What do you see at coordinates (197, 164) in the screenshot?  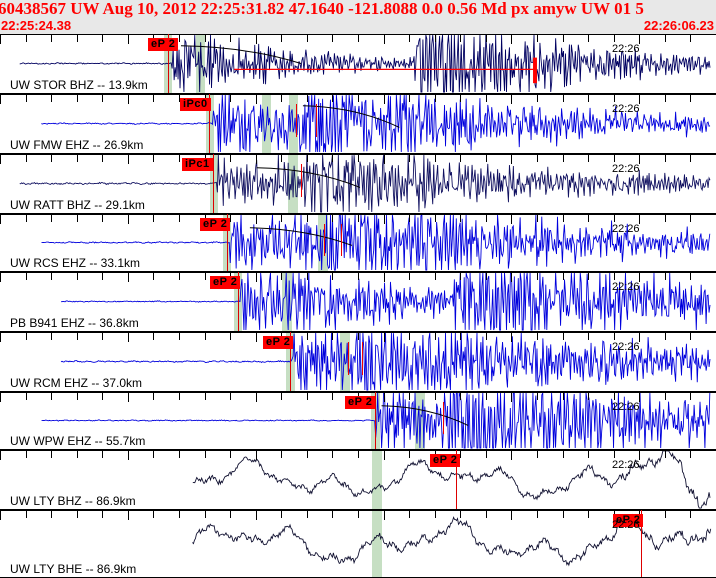 I see `phase-pick-label: iPc1` at bounding box center [197, 164].